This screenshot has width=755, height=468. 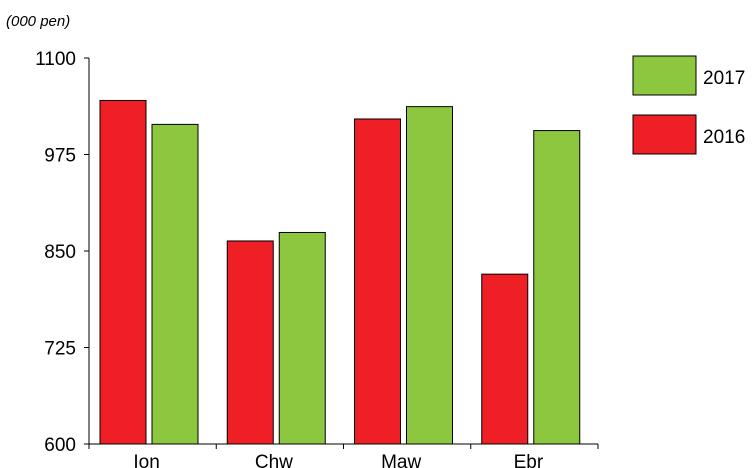 I want to click on y-tick-label: 725, so click(x=60, y=349).